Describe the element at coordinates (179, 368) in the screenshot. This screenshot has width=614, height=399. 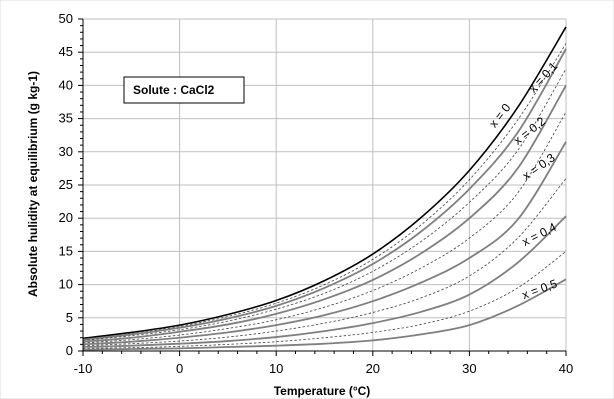
I see `x-tick-label: 0` at that location.